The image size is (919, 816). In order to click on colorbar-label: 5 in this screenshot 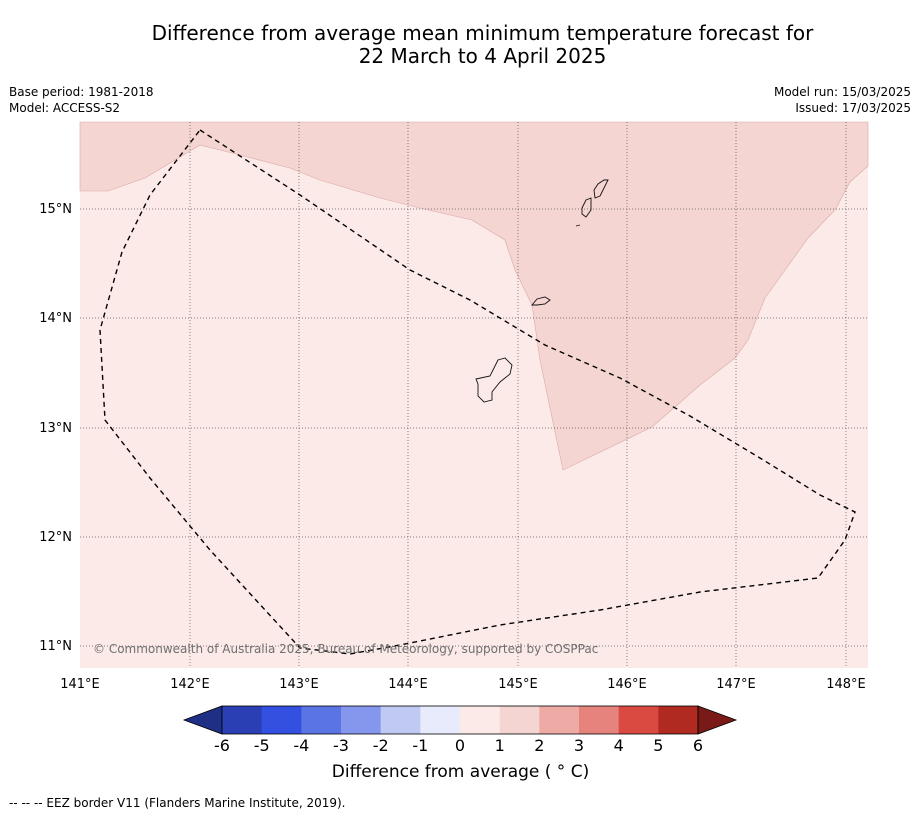, I will do `click(658, 745)`.